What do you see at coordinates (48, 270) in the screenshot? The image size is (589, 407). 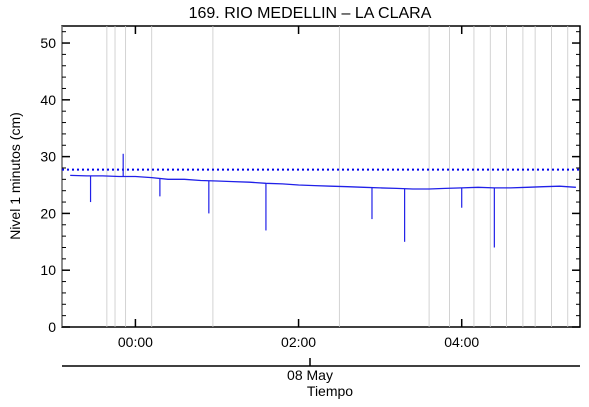 I see `y-tick-label: 10` at bounding box center [48, 270].